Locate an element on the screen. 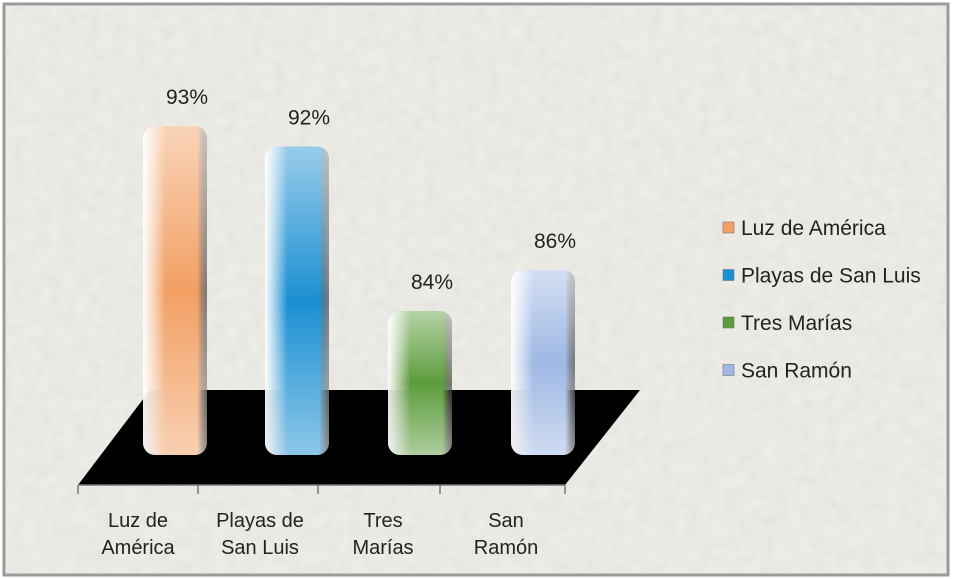  legend-label: Playas de San Luis is located at coordinates (831, 276).